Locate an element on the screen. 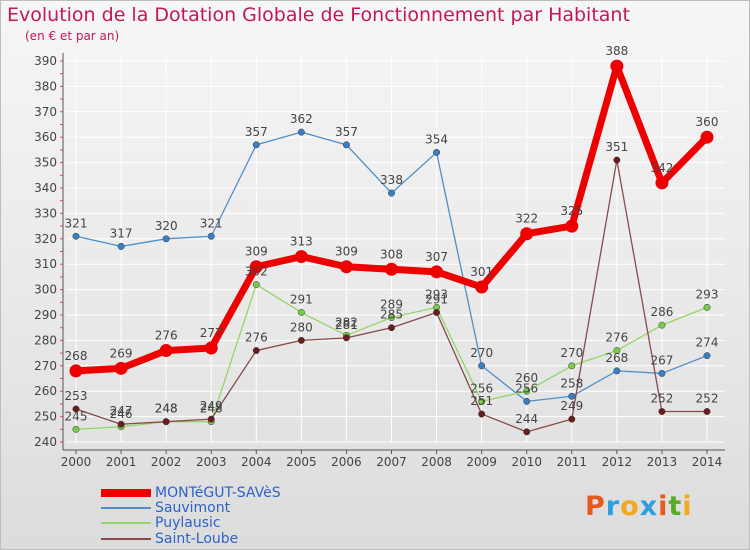 The height and width of the screenshot is (550, 750). legend-label-montegut-saves: MONTéGUT-SAVèS is located at coordinates (218, 493).